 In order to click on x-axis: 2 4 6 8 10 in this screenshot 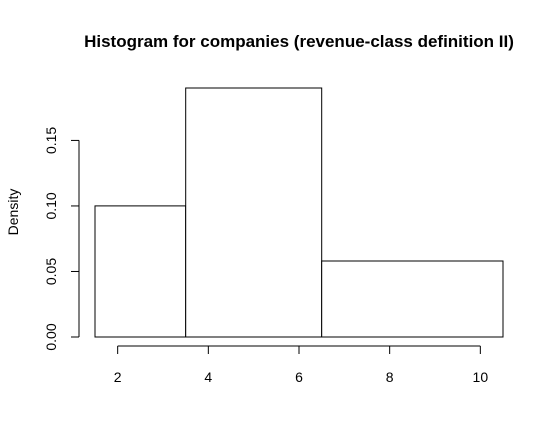, I will do `click(301, 365)`.